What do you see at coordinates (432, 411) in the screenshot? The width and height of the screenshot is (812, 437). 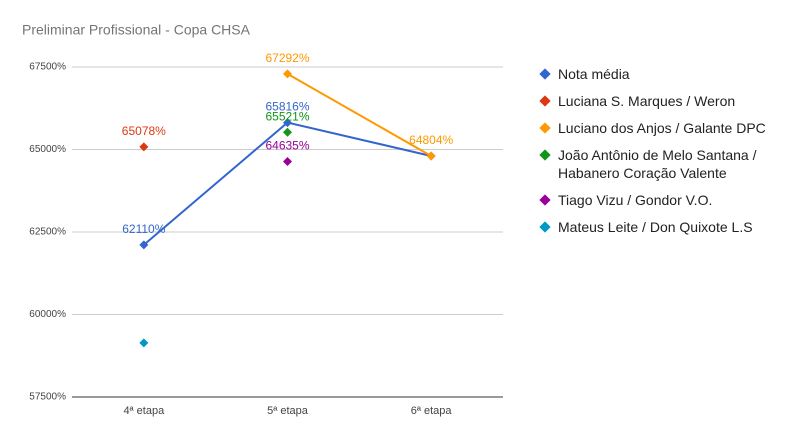 I see `x-tick-label: 6ª etapa` at bounding box center [432, 411].